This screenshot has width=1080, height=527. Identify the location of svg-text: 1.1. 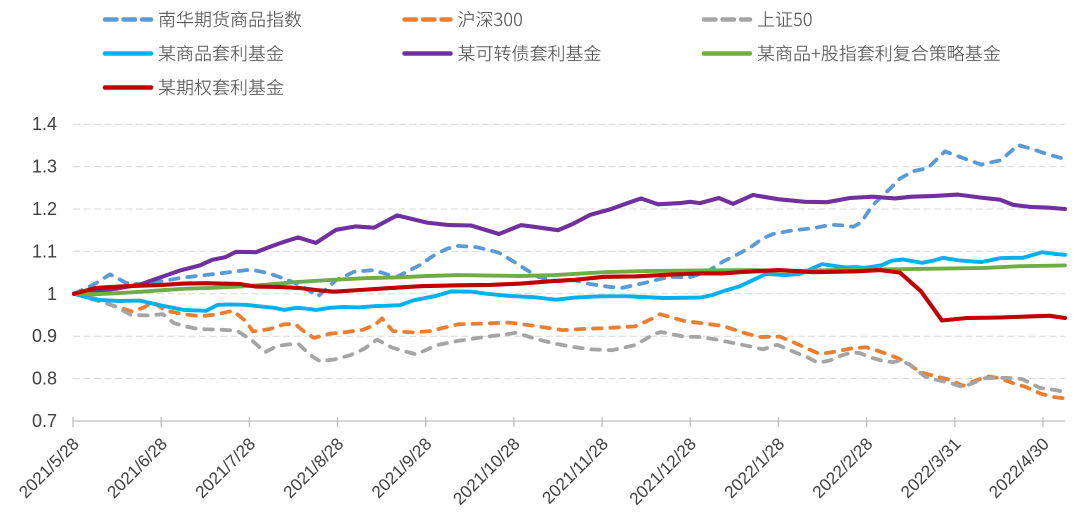
(44, 251).